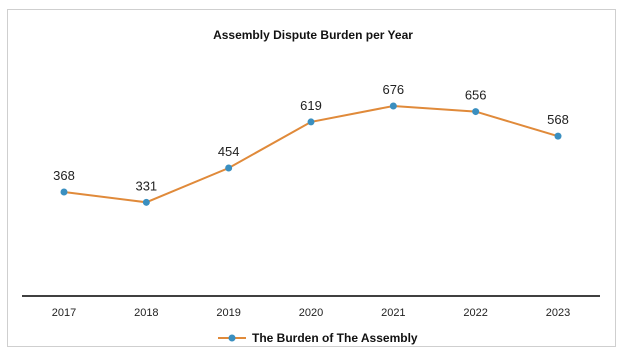  I want to click on data-label: 454, so click(229, 151).